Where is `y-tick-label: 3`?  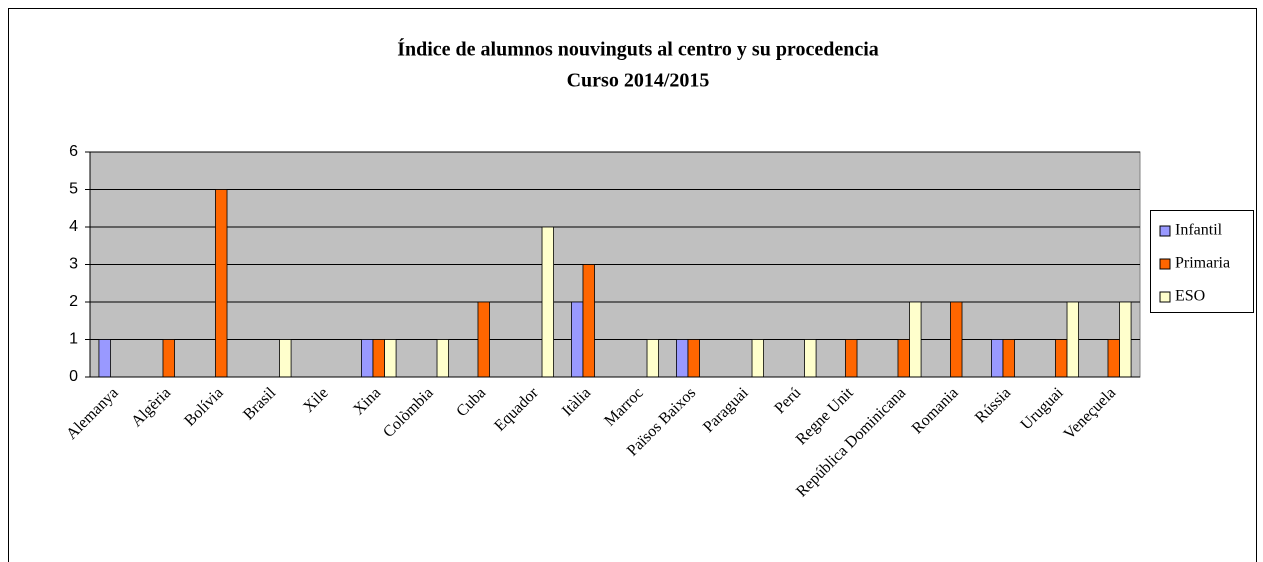 y-tick-label: 3 is located at coordinates (73, 264).